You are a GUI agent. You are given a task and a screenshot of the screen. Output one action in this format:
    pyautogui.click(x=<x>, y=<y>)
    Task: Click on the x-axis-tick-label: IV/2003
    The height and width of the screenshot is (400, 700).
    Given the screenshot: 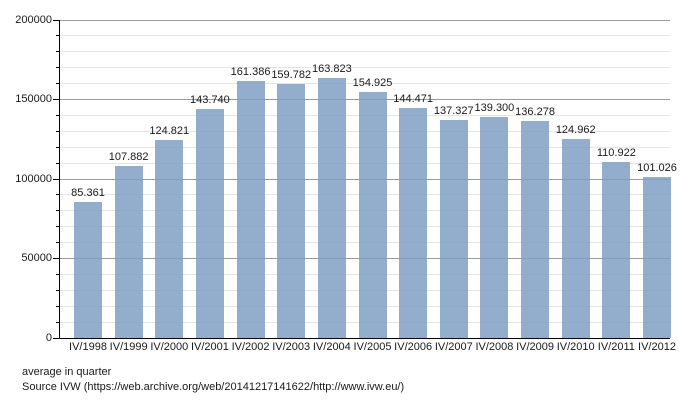 What is the action you would take?
    pyautogui.click(x=291, y=347)
    